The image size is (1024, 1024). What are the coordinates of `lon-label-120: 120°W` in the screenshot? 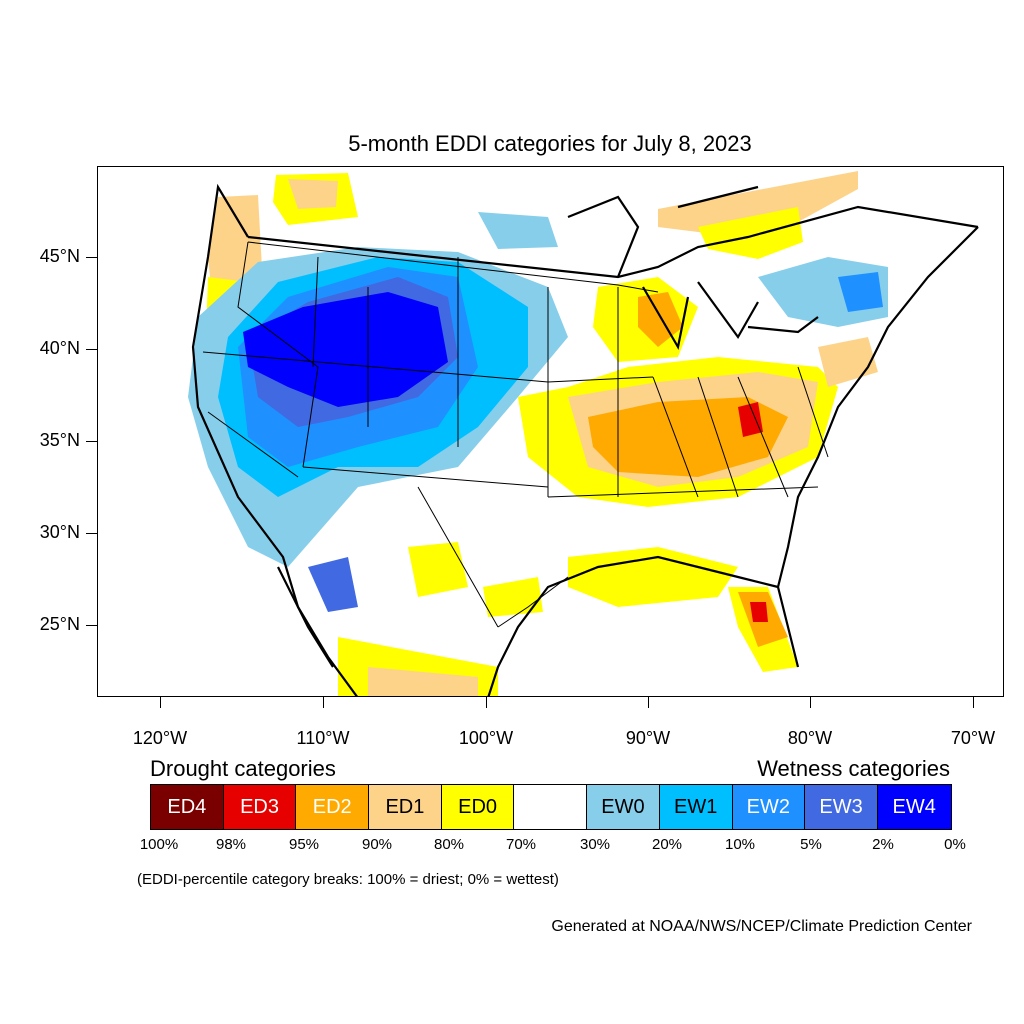 It's located at (160, 738).